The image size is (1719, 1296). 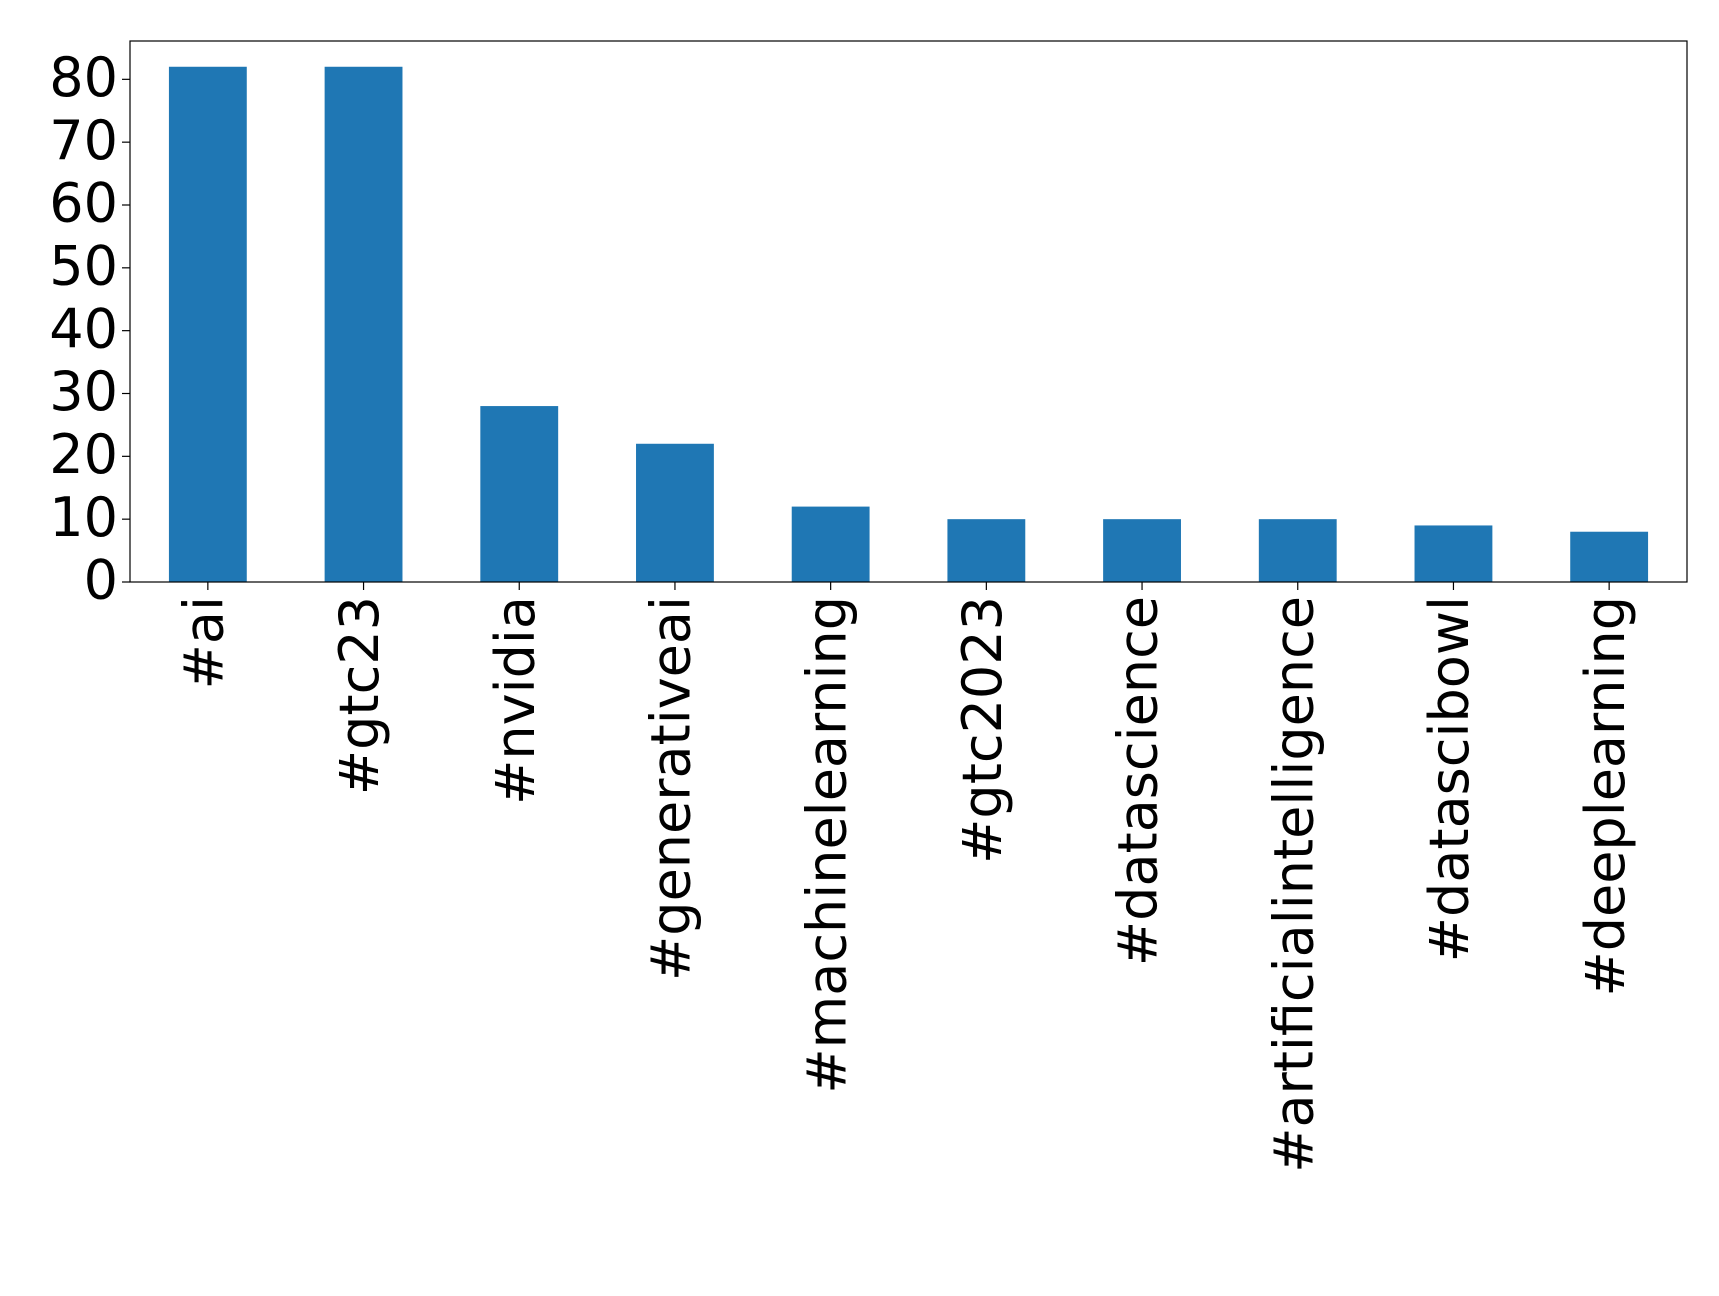 I want to click on y-tick-label: 80, so click(x=83, y=77).